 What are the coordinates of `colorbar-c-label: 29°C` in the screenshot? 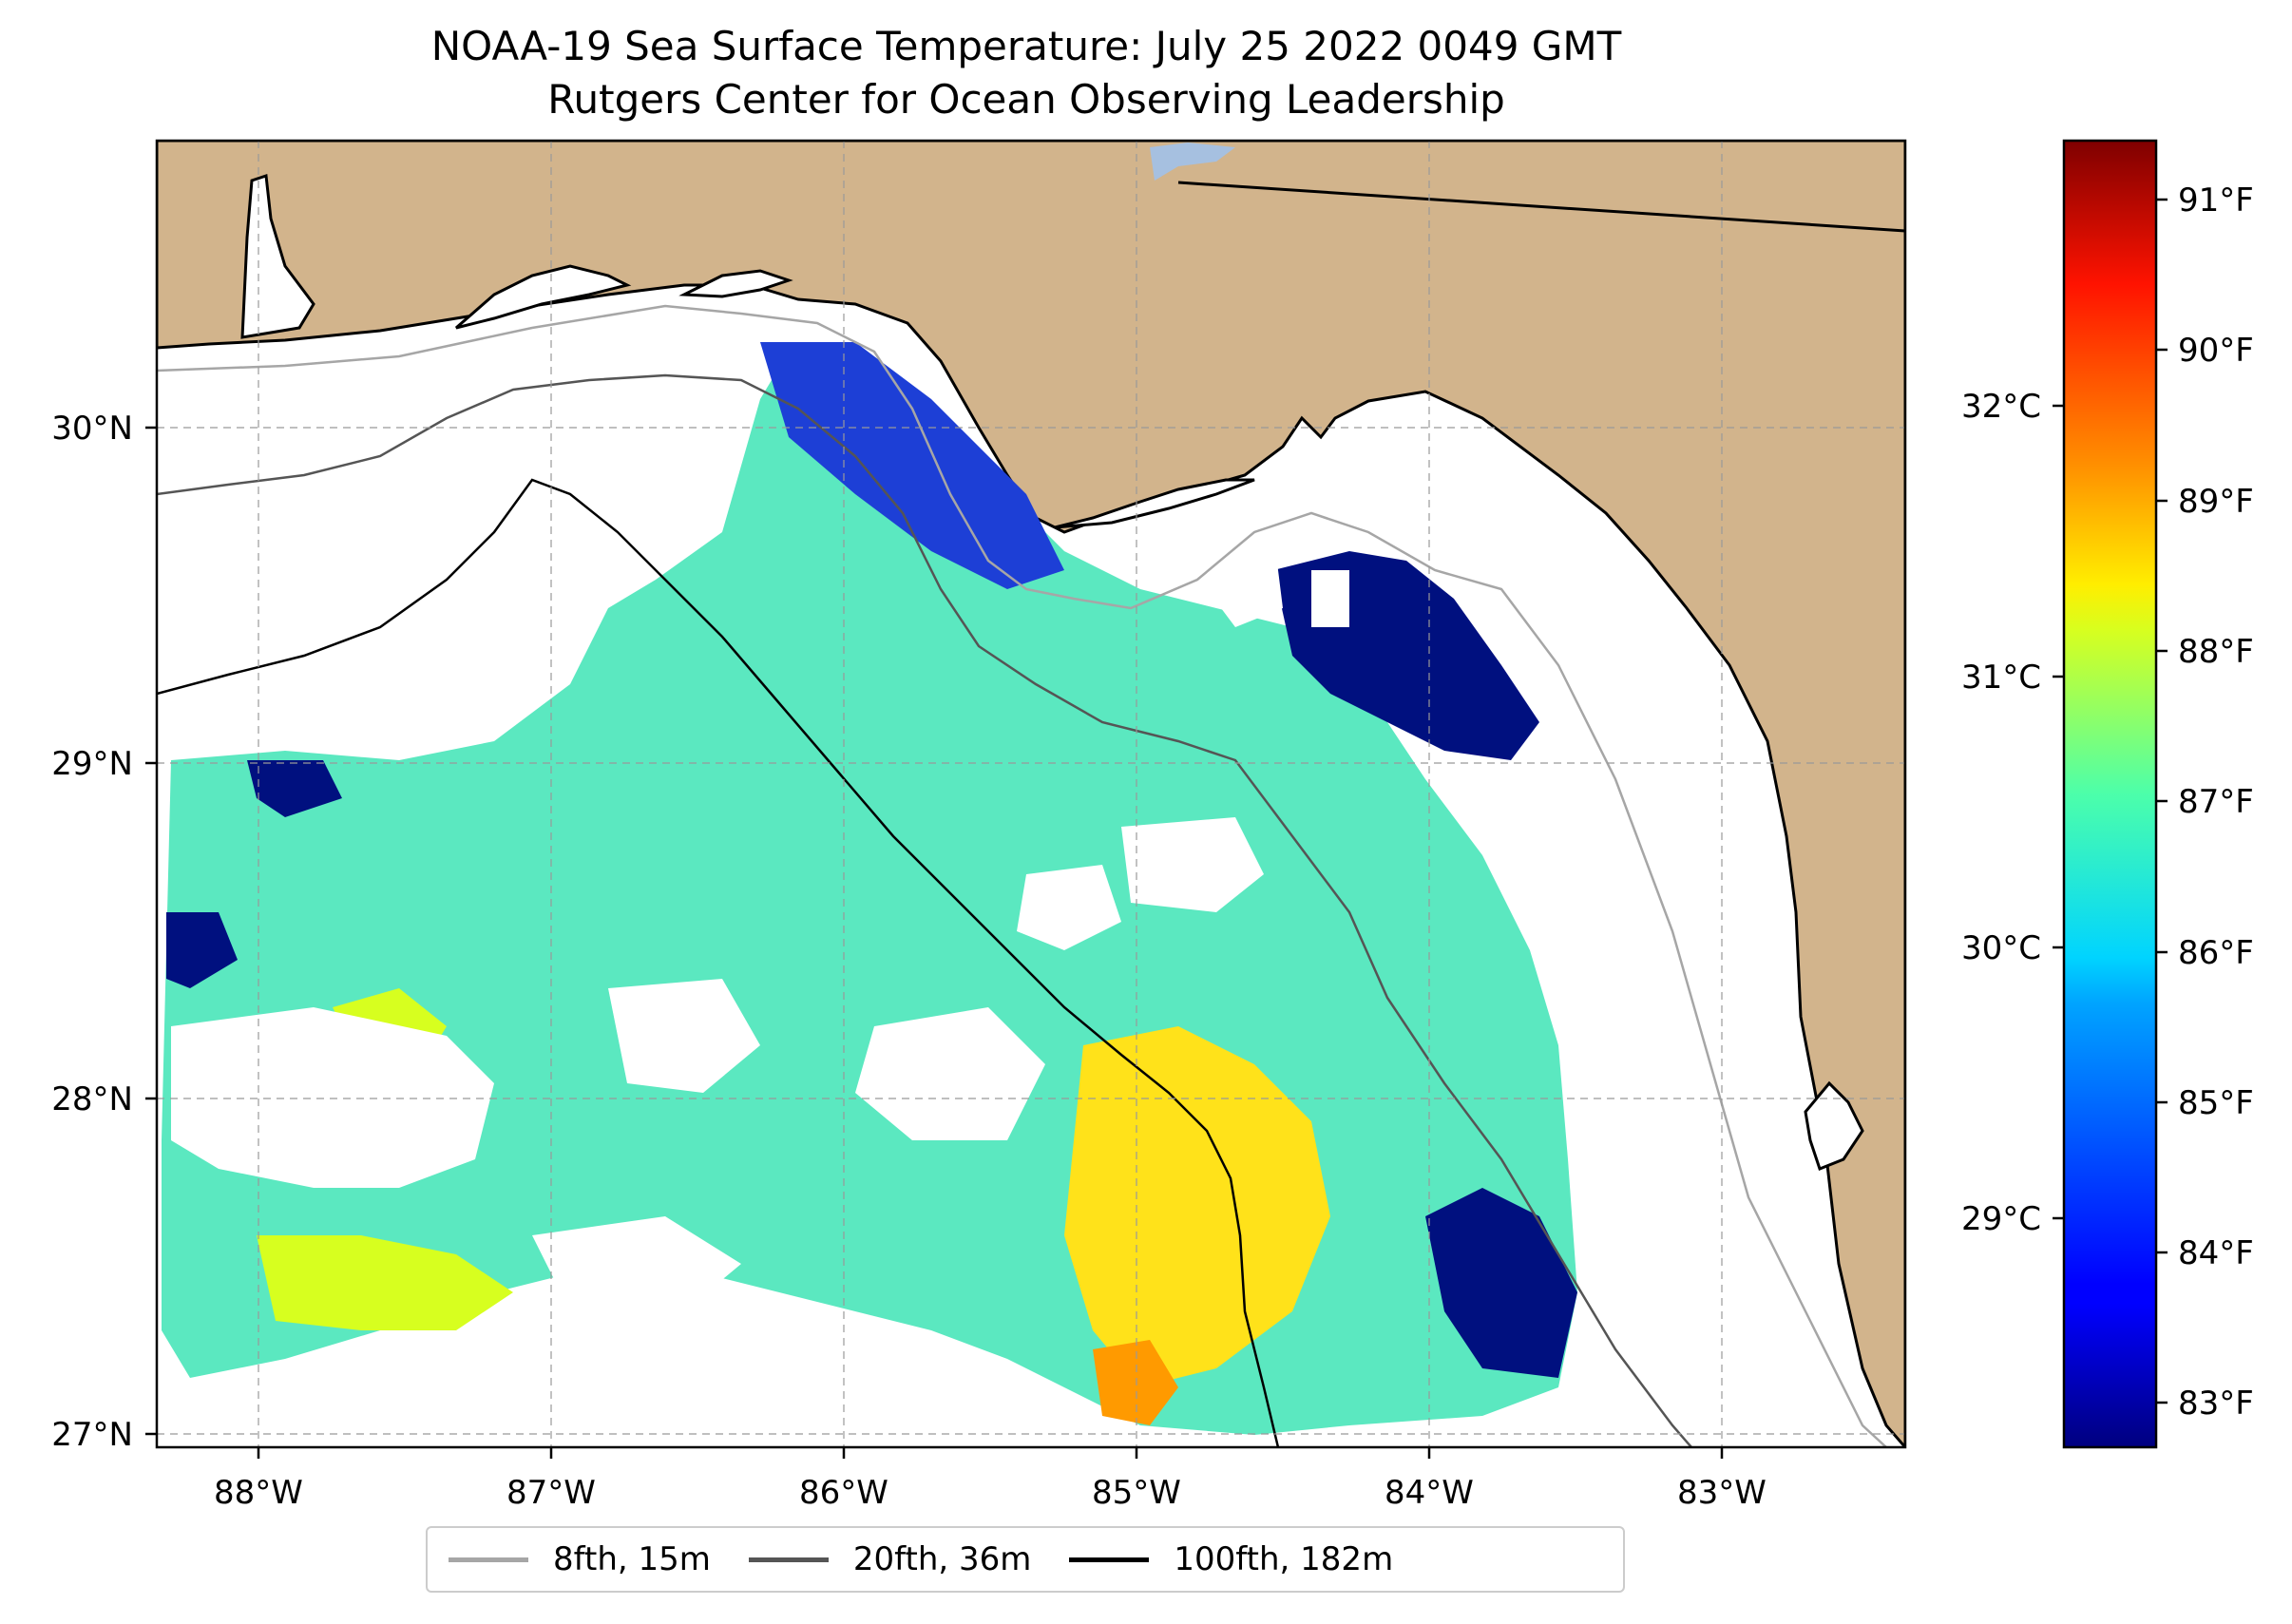 It's located at (2001, 1219).